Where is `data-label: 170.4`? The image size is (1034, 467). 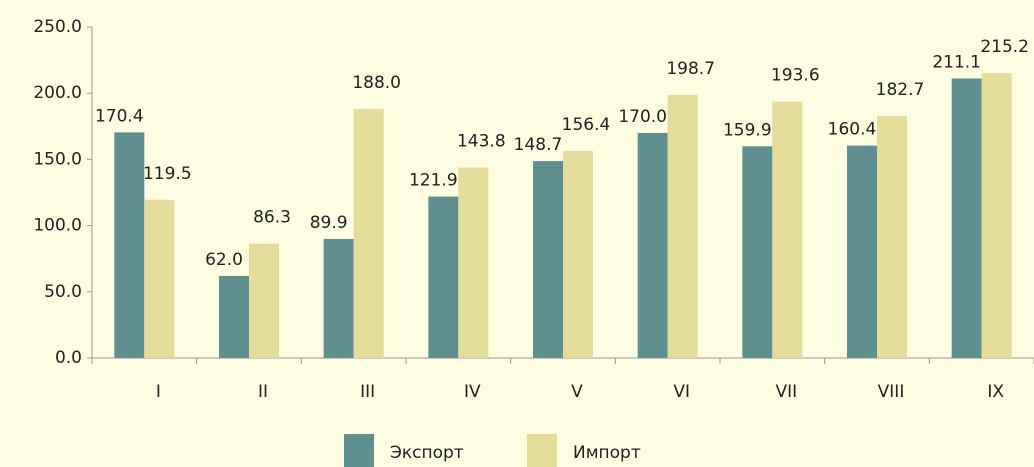
data-label: 170.4 is located at coordinates (119, 116).